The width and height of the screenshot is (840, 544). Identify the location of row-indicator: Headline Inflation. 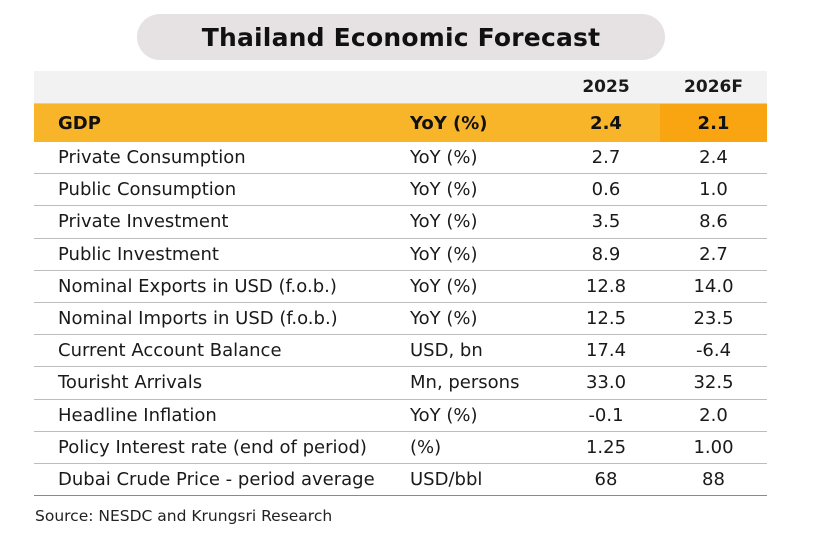
(222, 415).